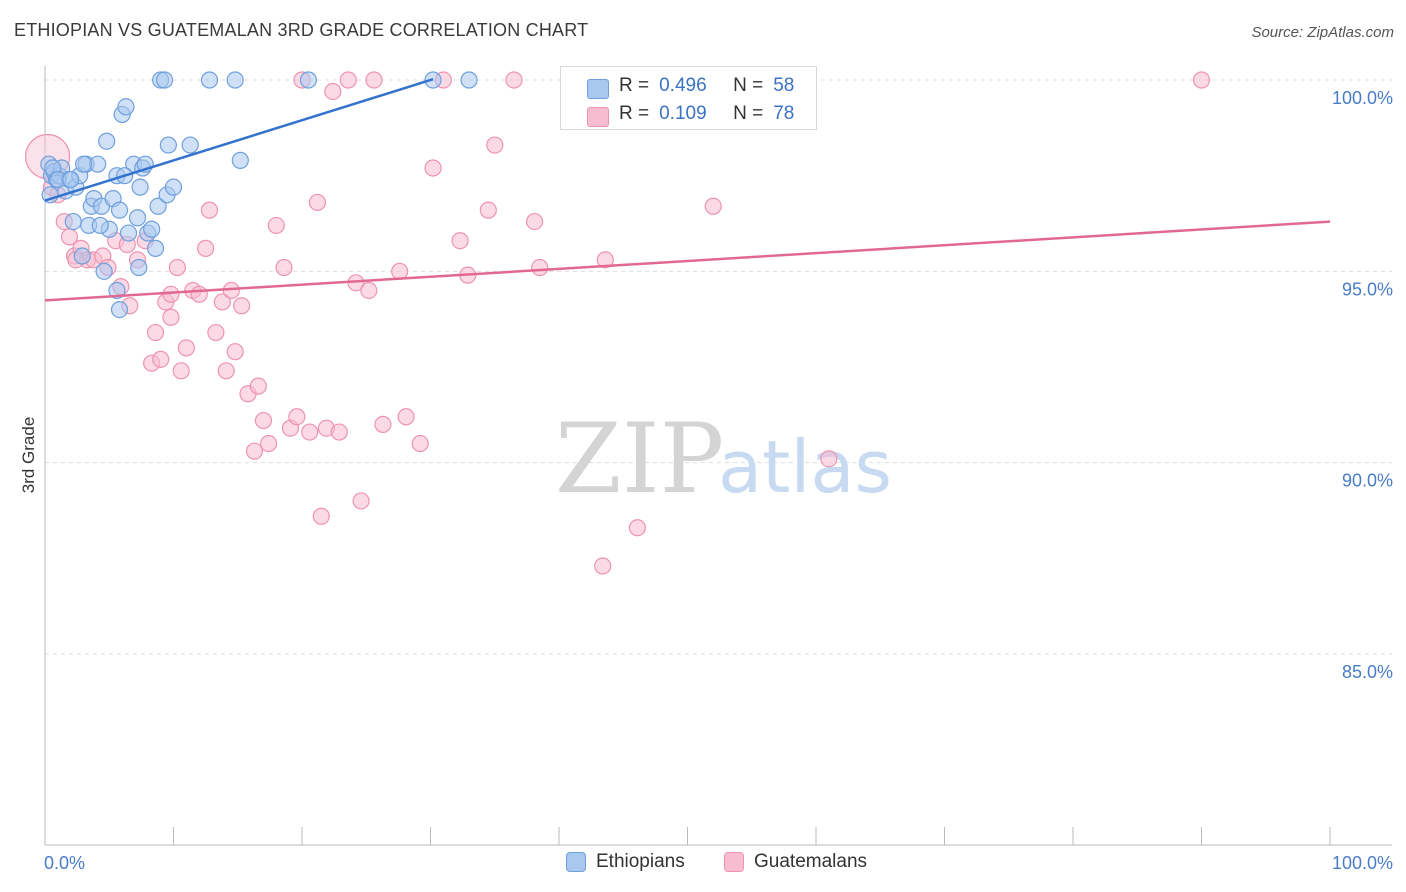  Describe the element at coordinates (1362, 863) in the screenshot. I see `x-tick-label: 100.0%` at that location.